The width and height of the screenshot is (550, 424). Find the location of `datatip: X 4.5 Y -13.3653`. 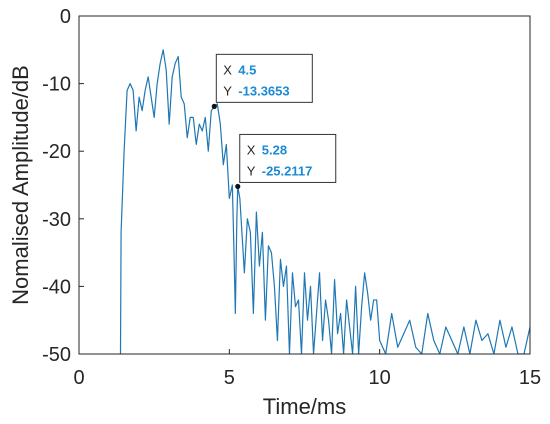

datatip: X 4.5 Y -13.3653 is located at coordinates (262, 81).